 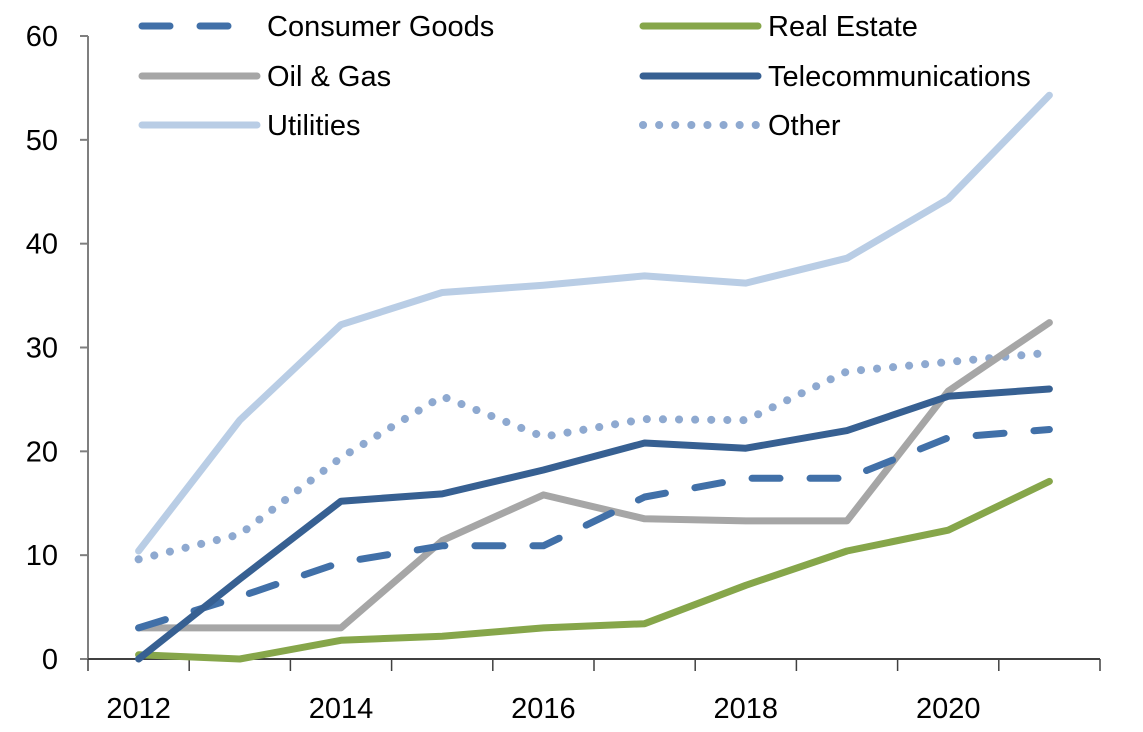 I want to click on y-tick-label: 0, so click(x=50, y=660).